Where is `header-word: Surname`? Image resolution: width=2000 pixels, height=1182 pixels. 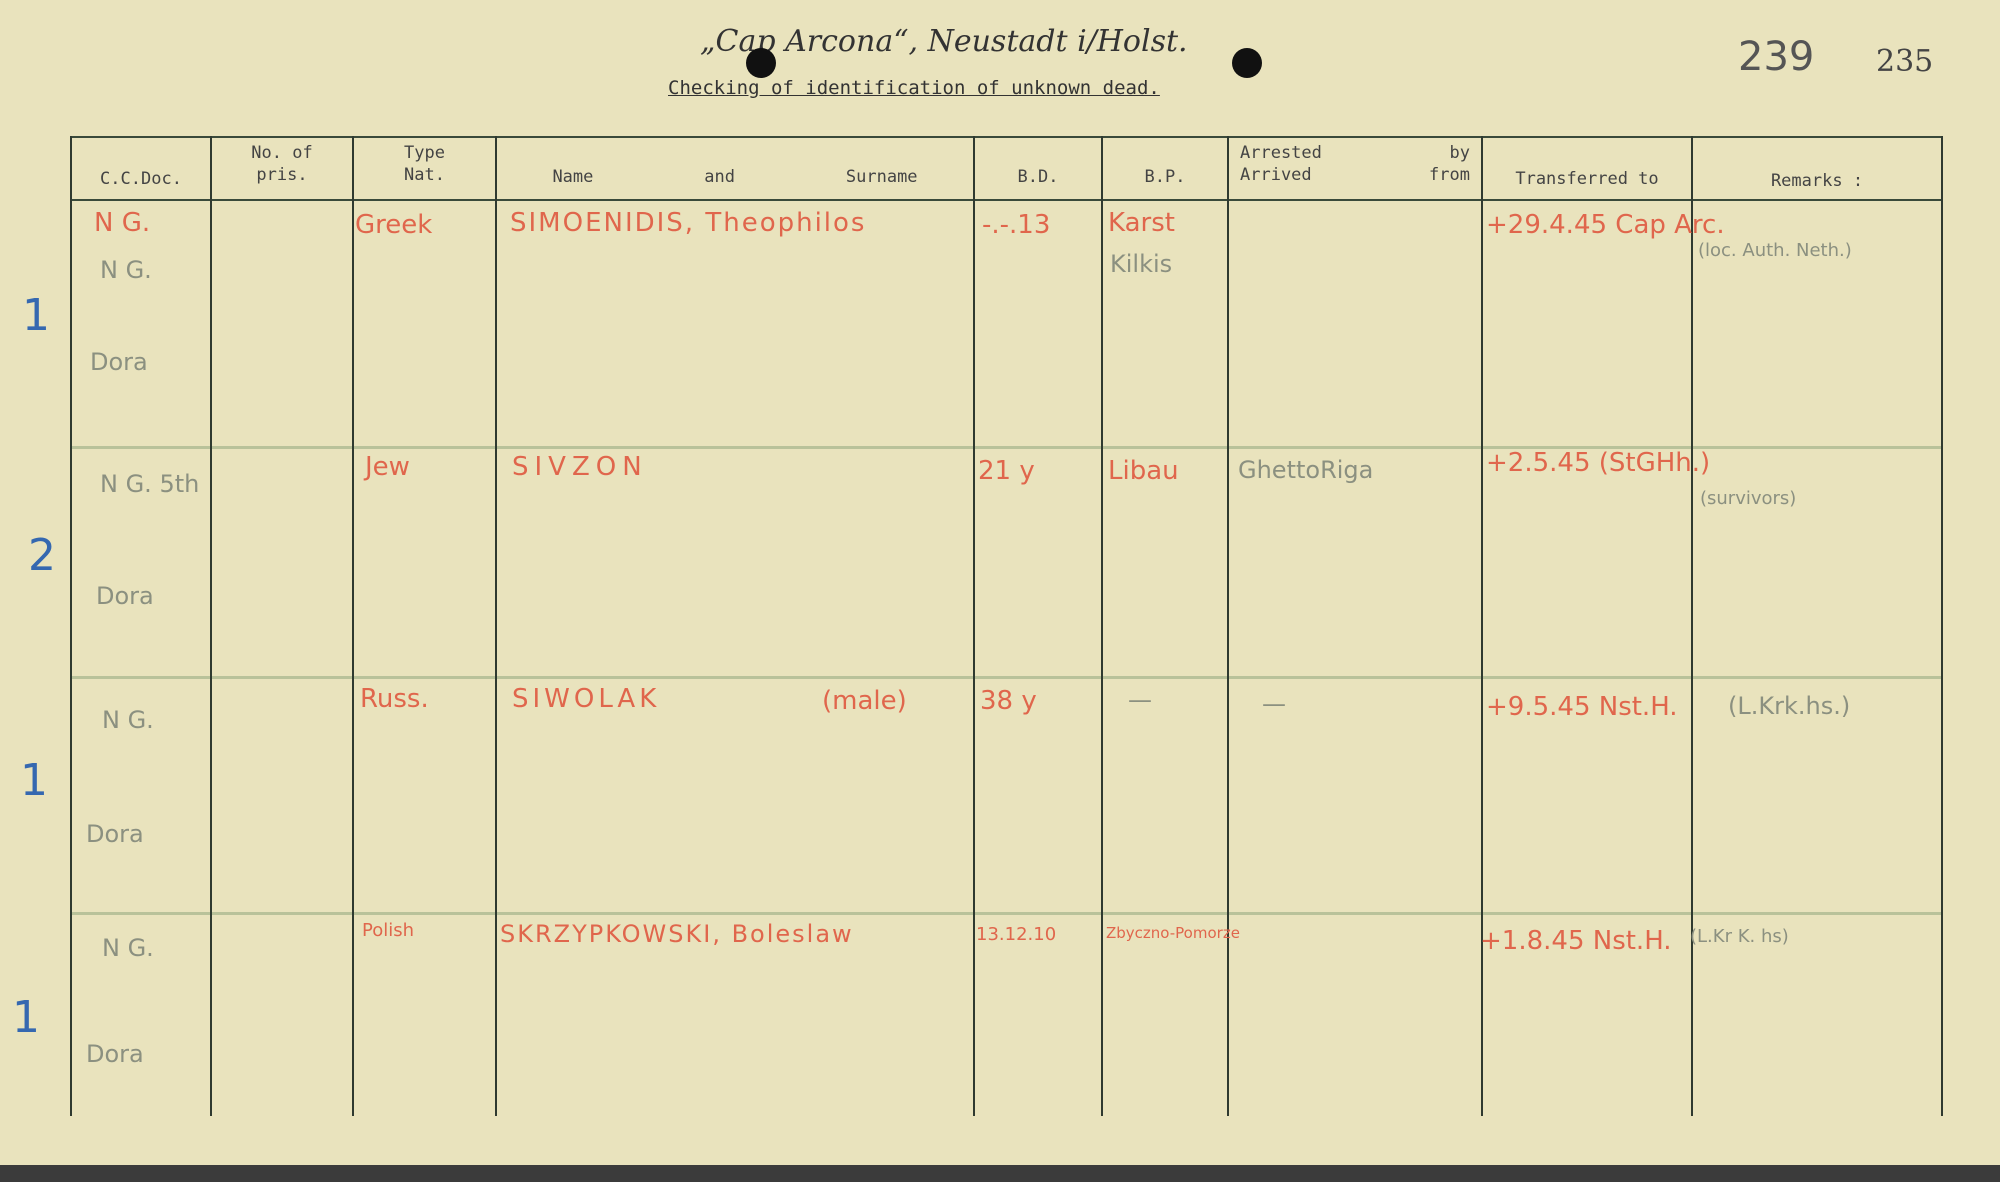
header-word: Surname is located at coordinates (881, 177).